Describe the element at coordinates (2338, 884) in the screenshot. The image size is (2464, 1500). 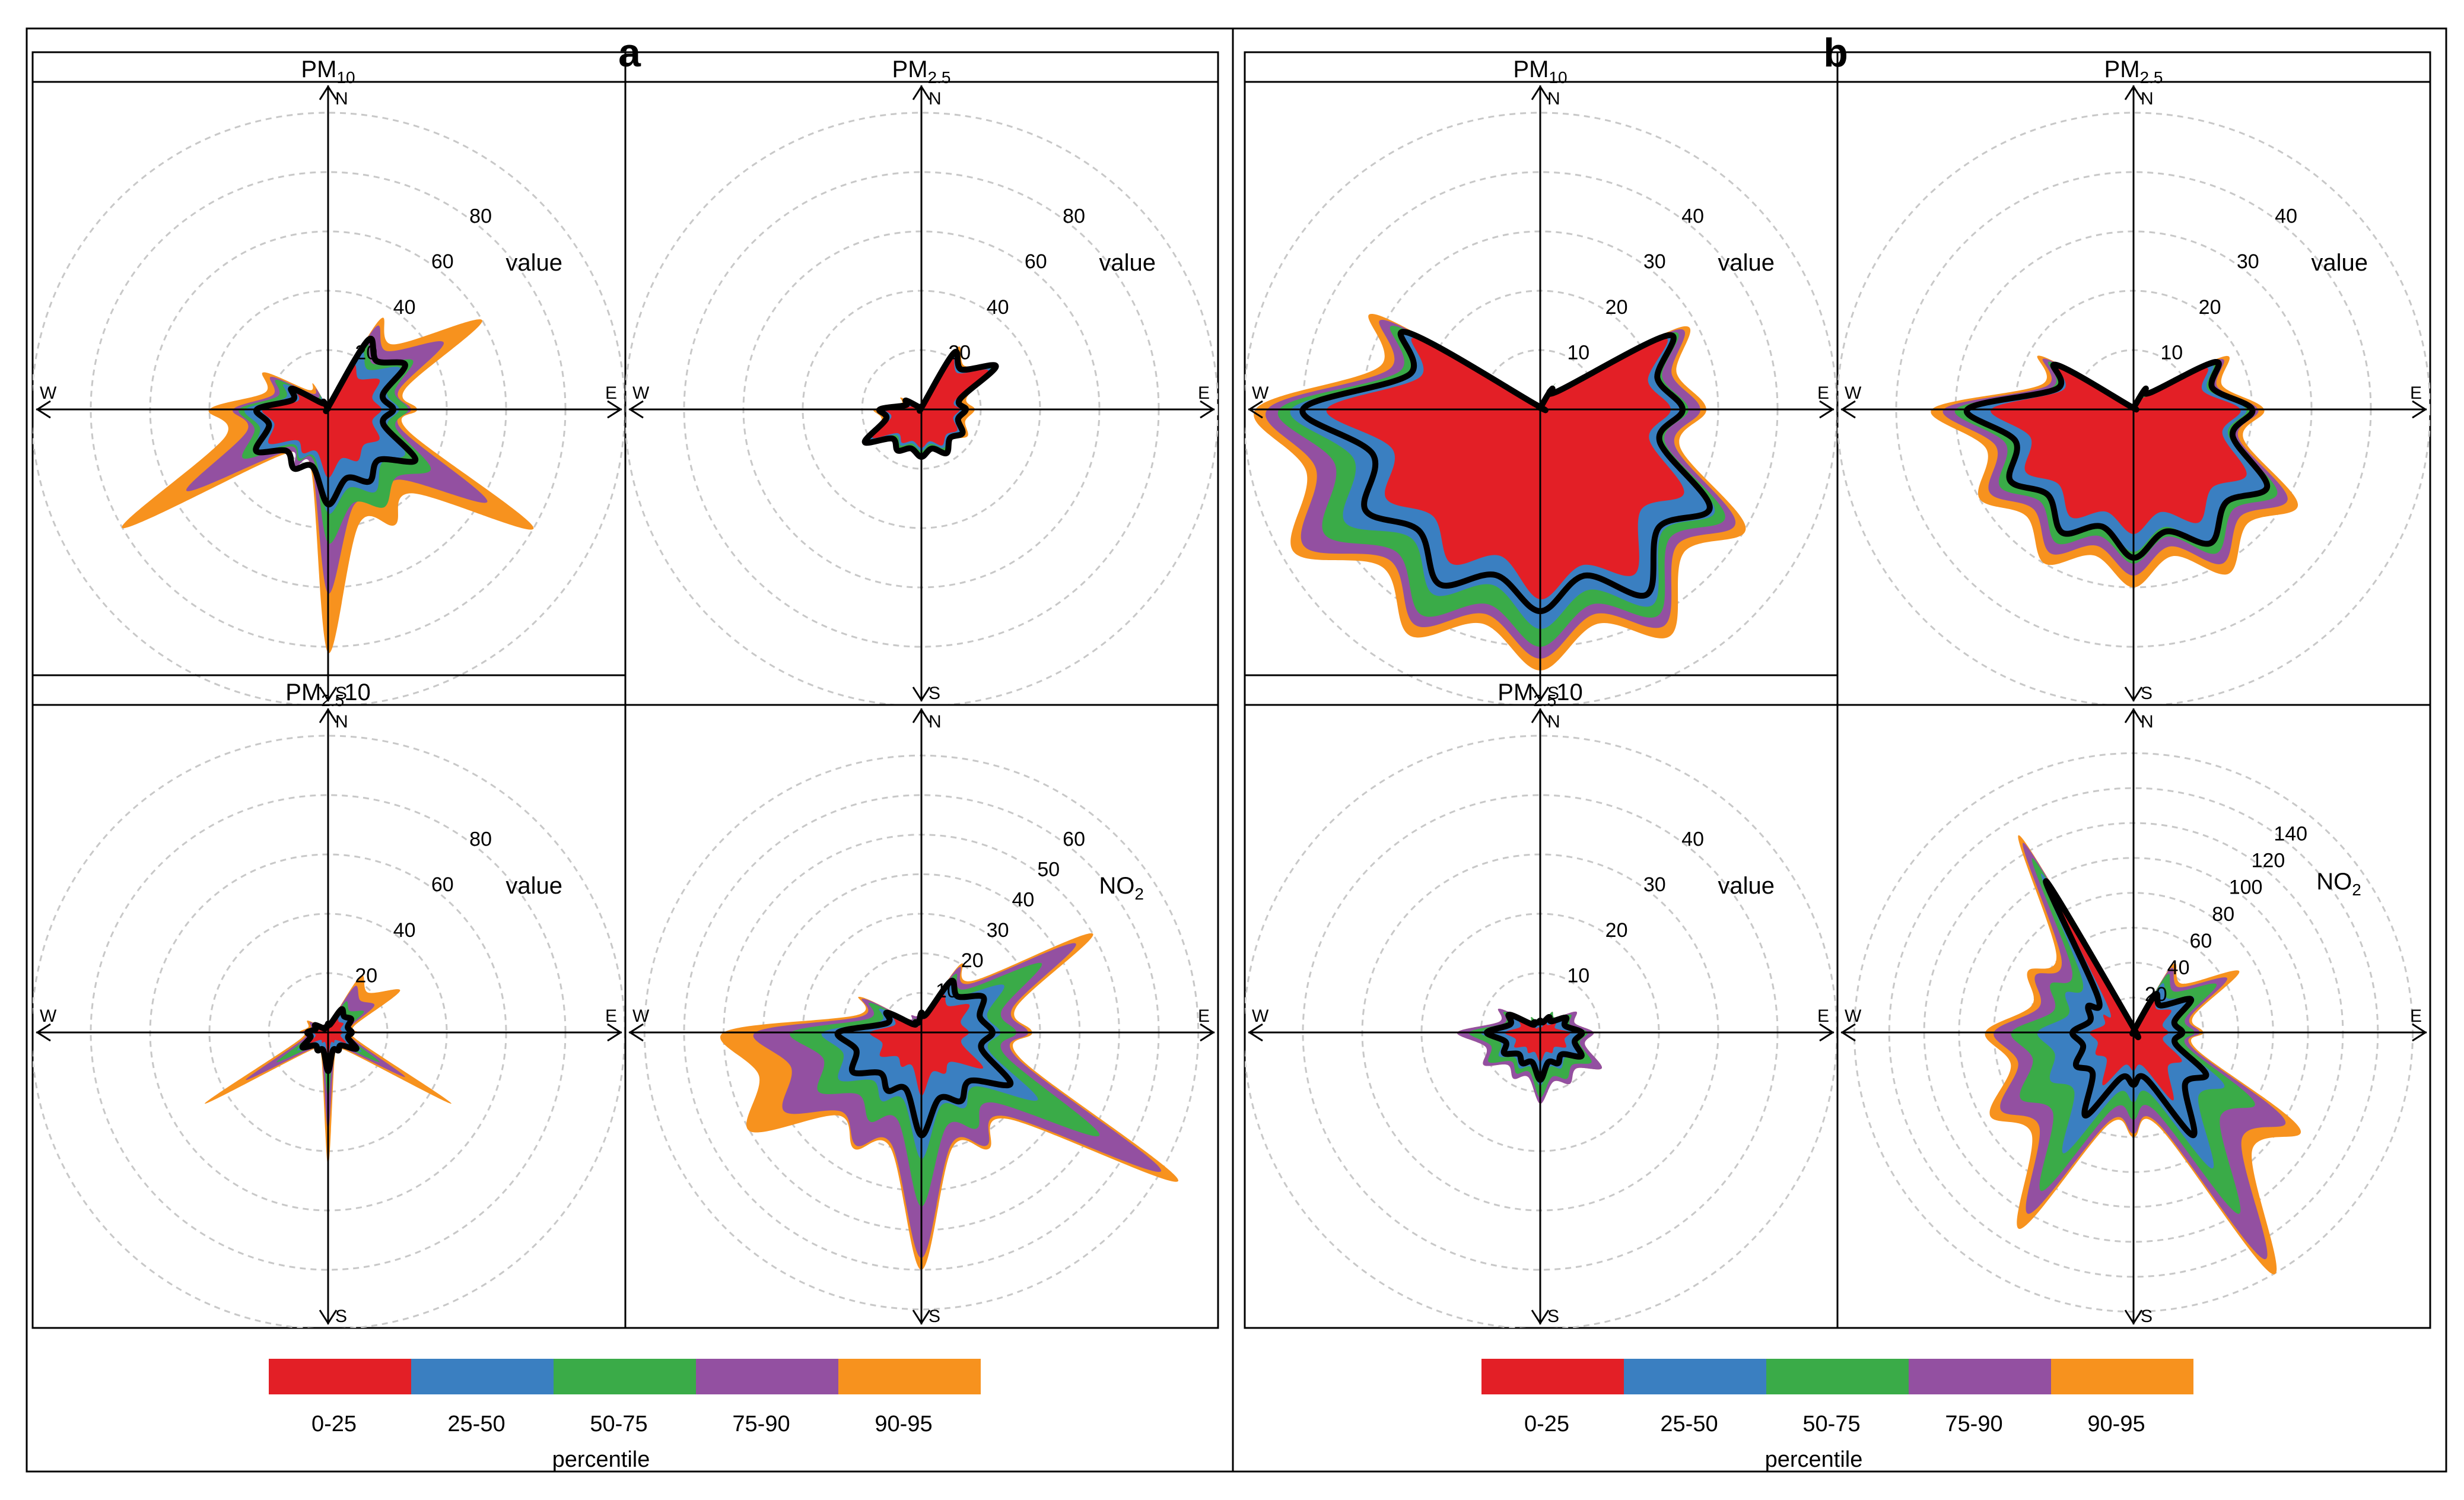
I see `value-label: NO2` at that location.